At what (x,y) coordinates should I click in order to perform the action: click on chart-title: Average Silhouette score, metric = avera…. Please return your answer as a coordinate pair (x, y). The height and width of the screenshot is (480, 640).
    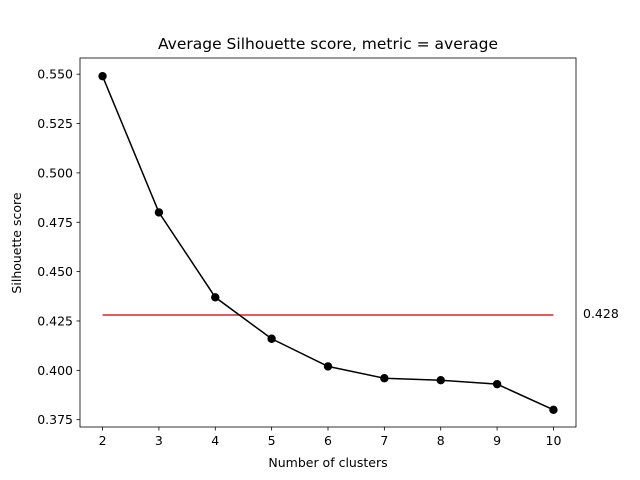
    Looking at the image, I should click on (328, 44).